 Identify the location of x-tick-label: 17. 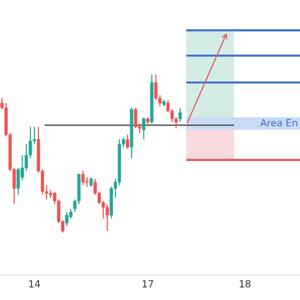
(148, 284).